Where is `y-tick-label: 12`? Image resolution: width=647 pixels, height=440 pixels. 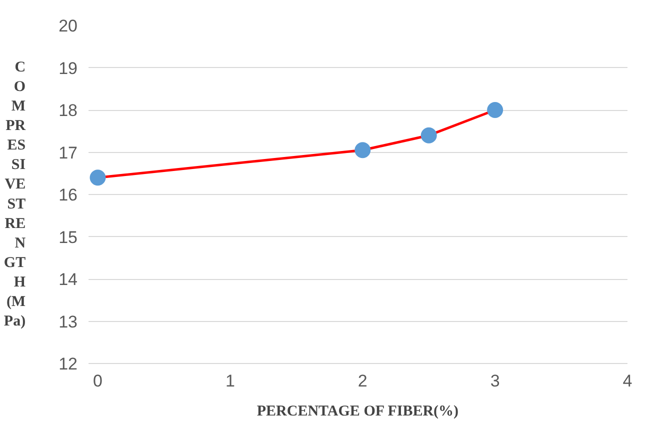
y-tick-label: 12 is located at coordinates (68, 364).